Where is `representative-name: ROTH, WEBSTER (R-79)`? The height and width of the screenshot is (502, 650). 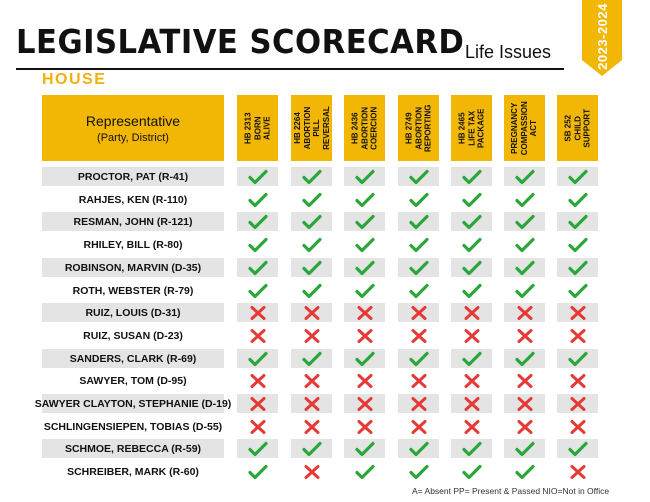
representative-name: ROTH, WEBSTER (R-79) is located at coordinates (133, 290).